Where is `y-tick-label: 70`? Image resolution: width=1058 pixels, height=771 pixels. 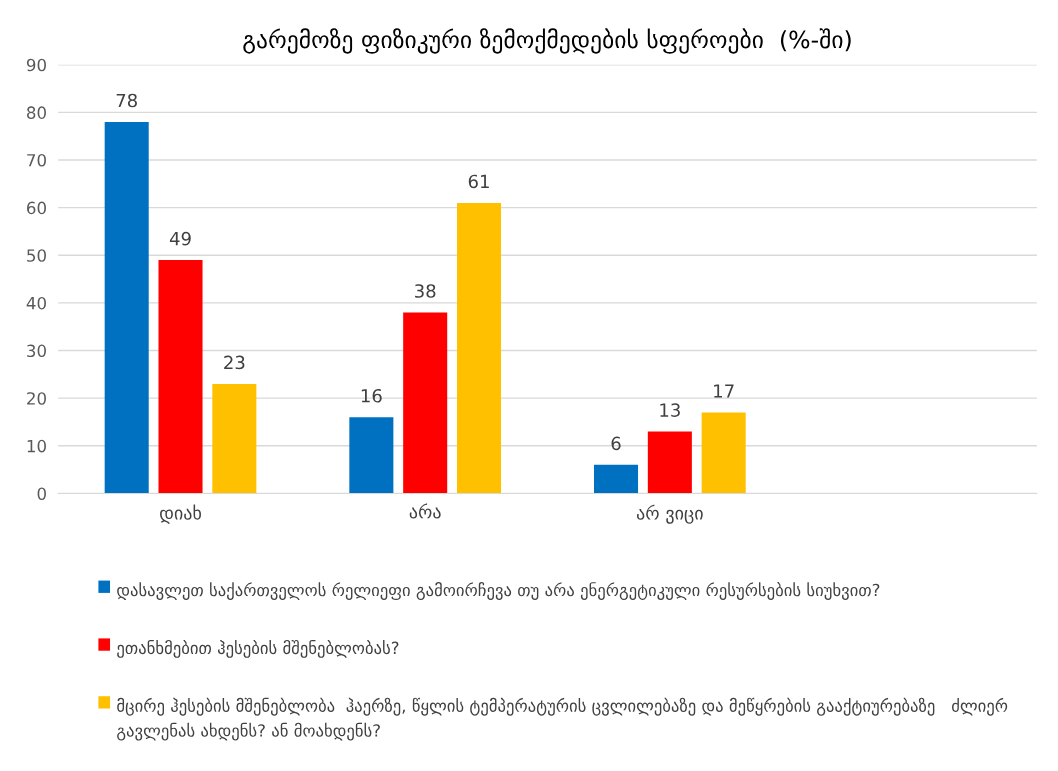
y-tick-label: 70 is located at coordinates (36, 160).